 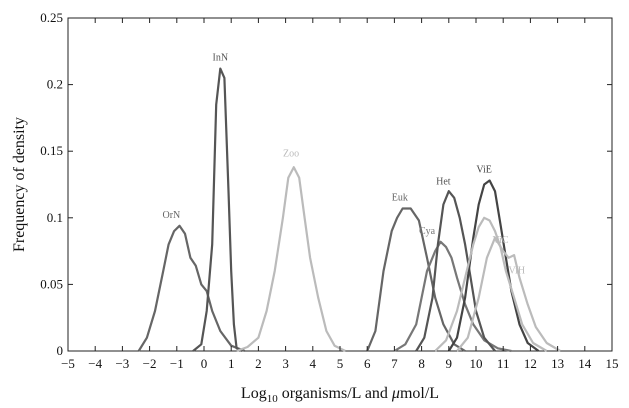 I want to click on y-tick-label: 0.1, so click(x=55, y=217).